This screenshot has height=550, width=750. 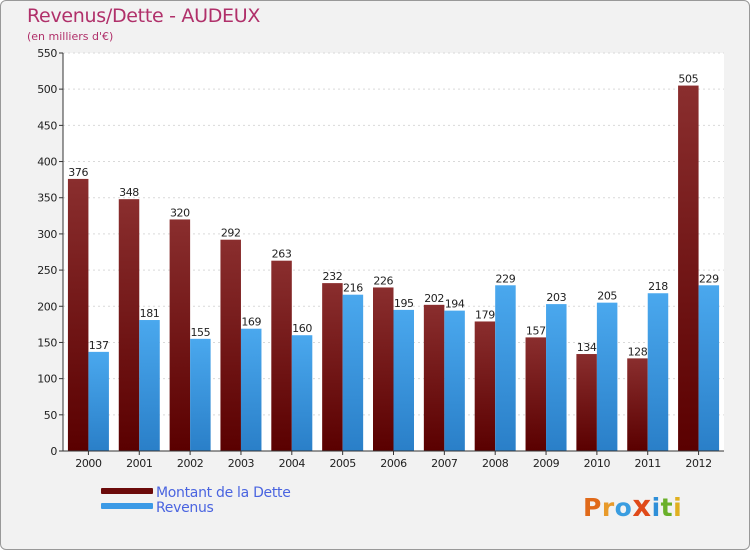 What do you see at coordinates (47, 125) in the screenshot?
I see `y-tick-label-450: 450` at bounding box center [47, 125].